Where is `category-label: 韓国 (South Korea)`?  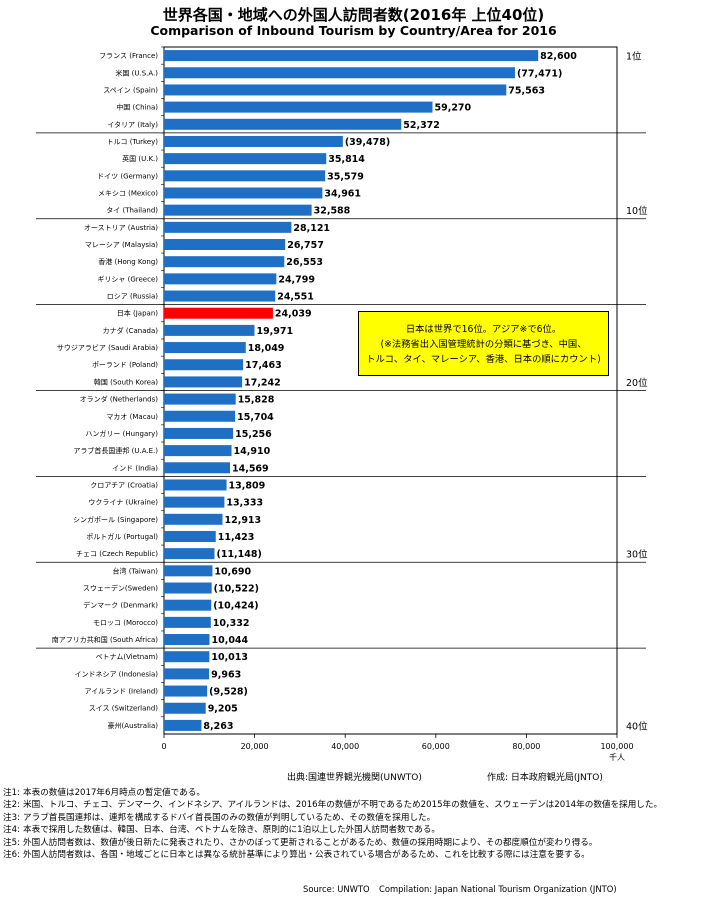 category-label: 韓国 (South Korea) is located at coordinates (126, 381).